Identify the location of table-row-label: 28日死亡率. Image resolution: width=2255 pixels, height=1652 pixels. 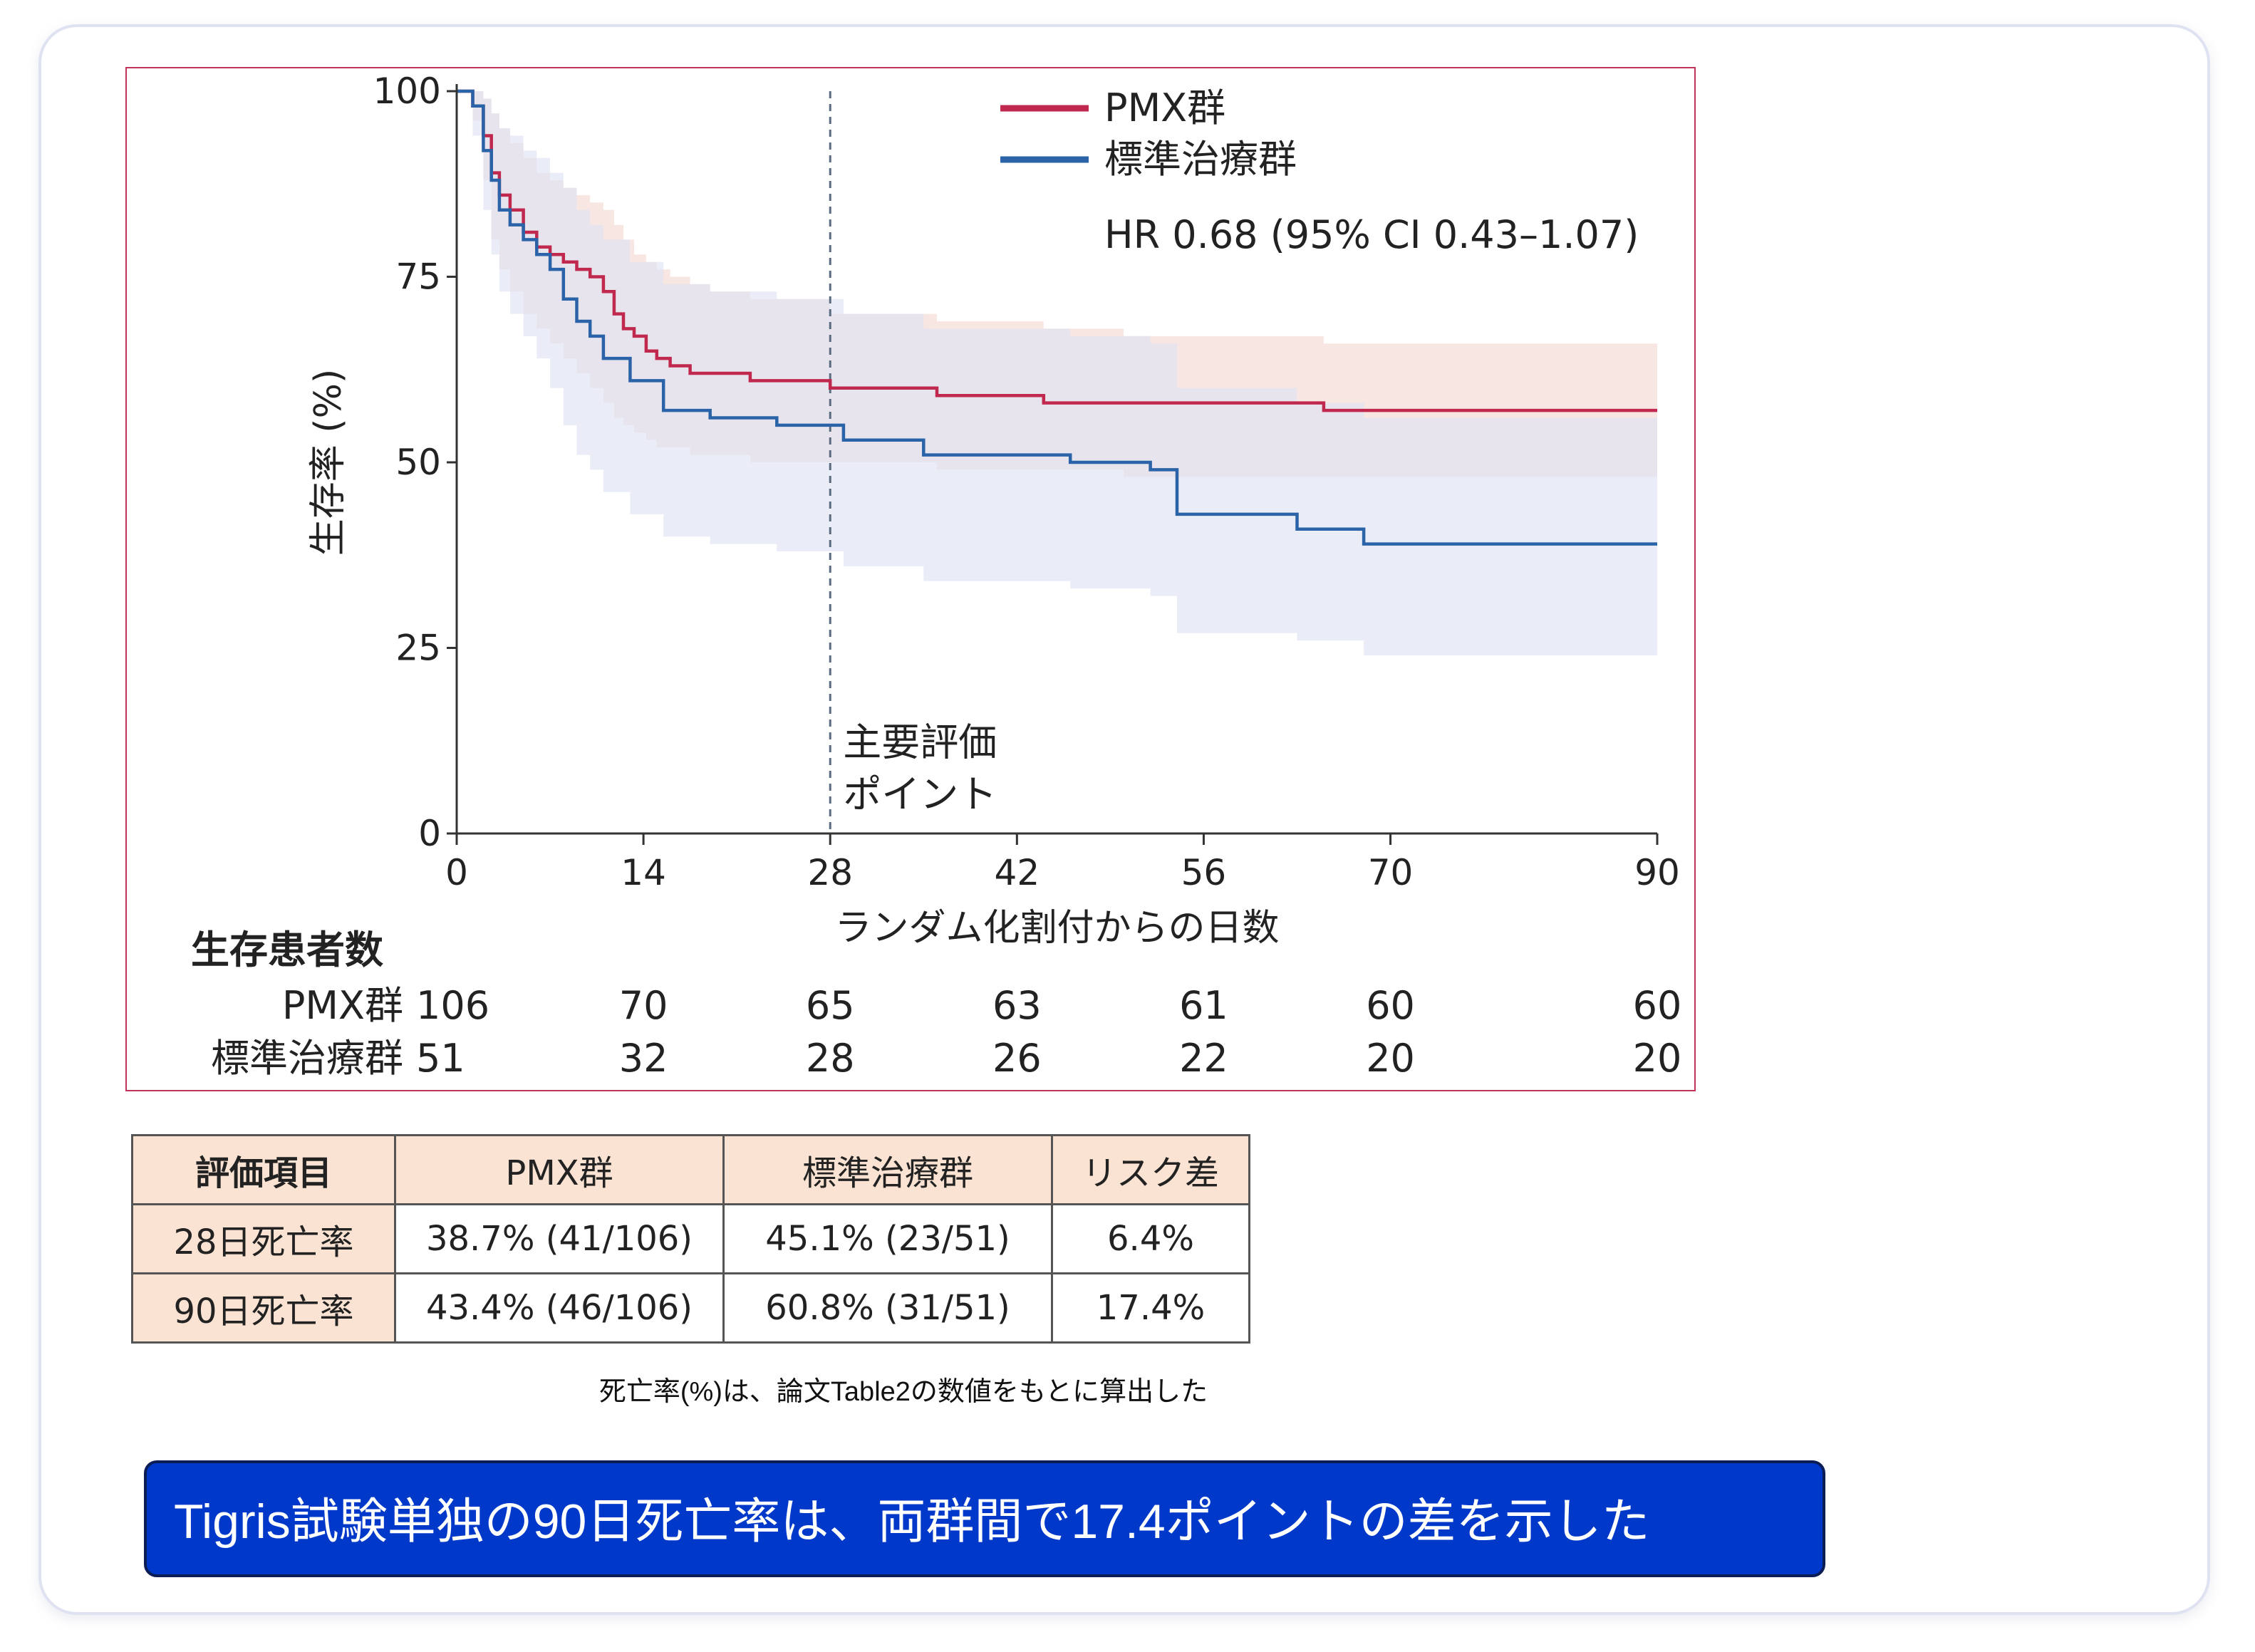
(263, 1238).